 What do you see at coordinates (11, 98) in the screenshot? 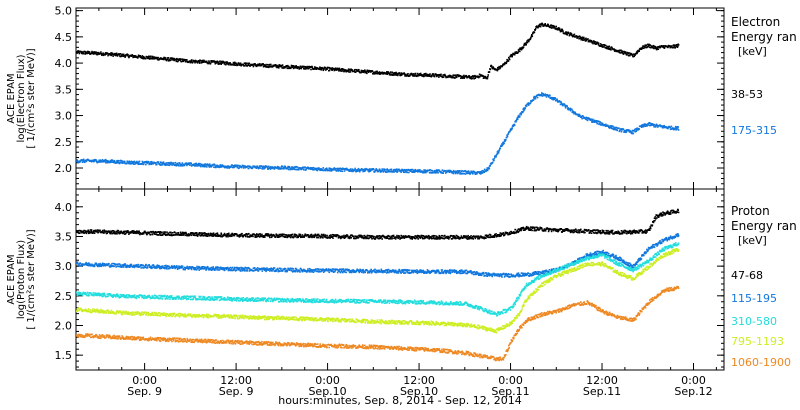
I see `electron-y-axis-label: ACE EPAM` at bounding box center [11, 98].